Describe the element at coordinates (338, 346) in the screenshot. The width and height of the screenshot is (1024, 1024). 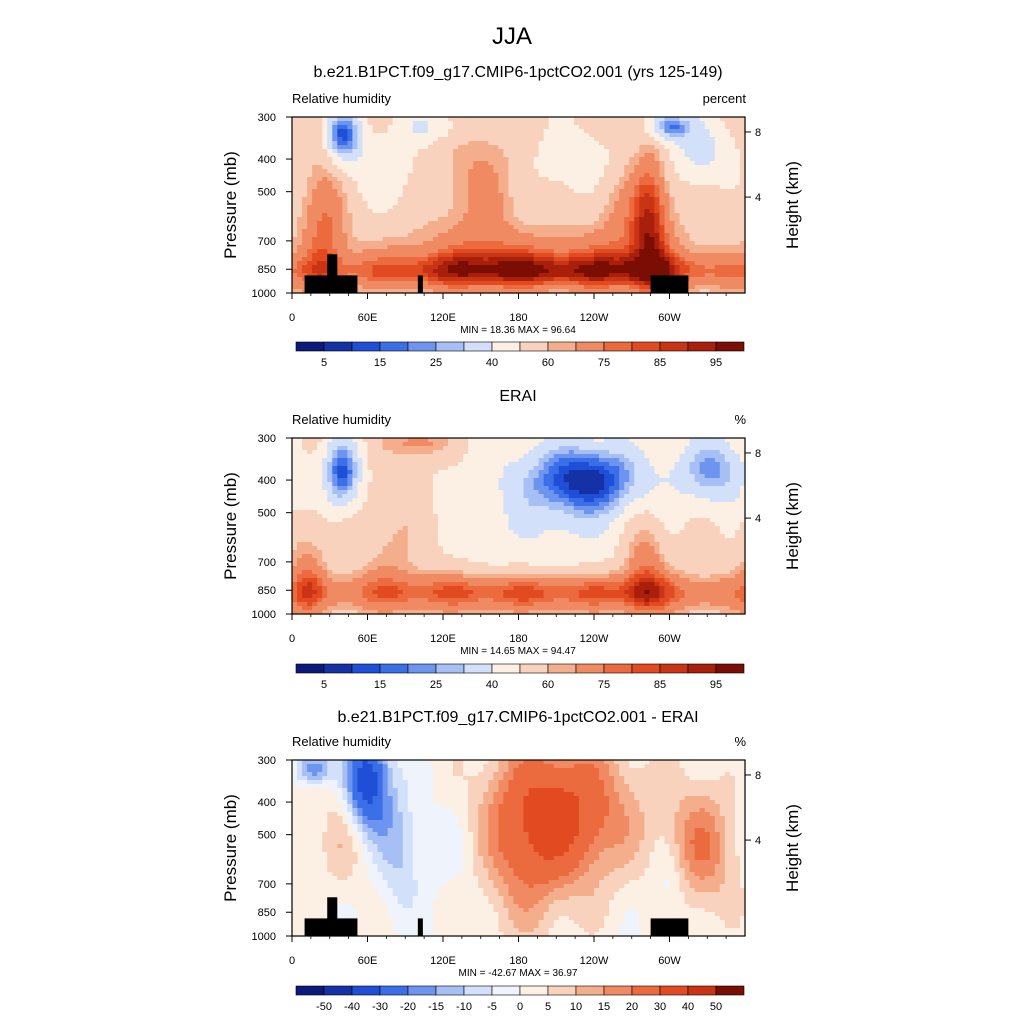
I see `colorbar-swatch` at that location.